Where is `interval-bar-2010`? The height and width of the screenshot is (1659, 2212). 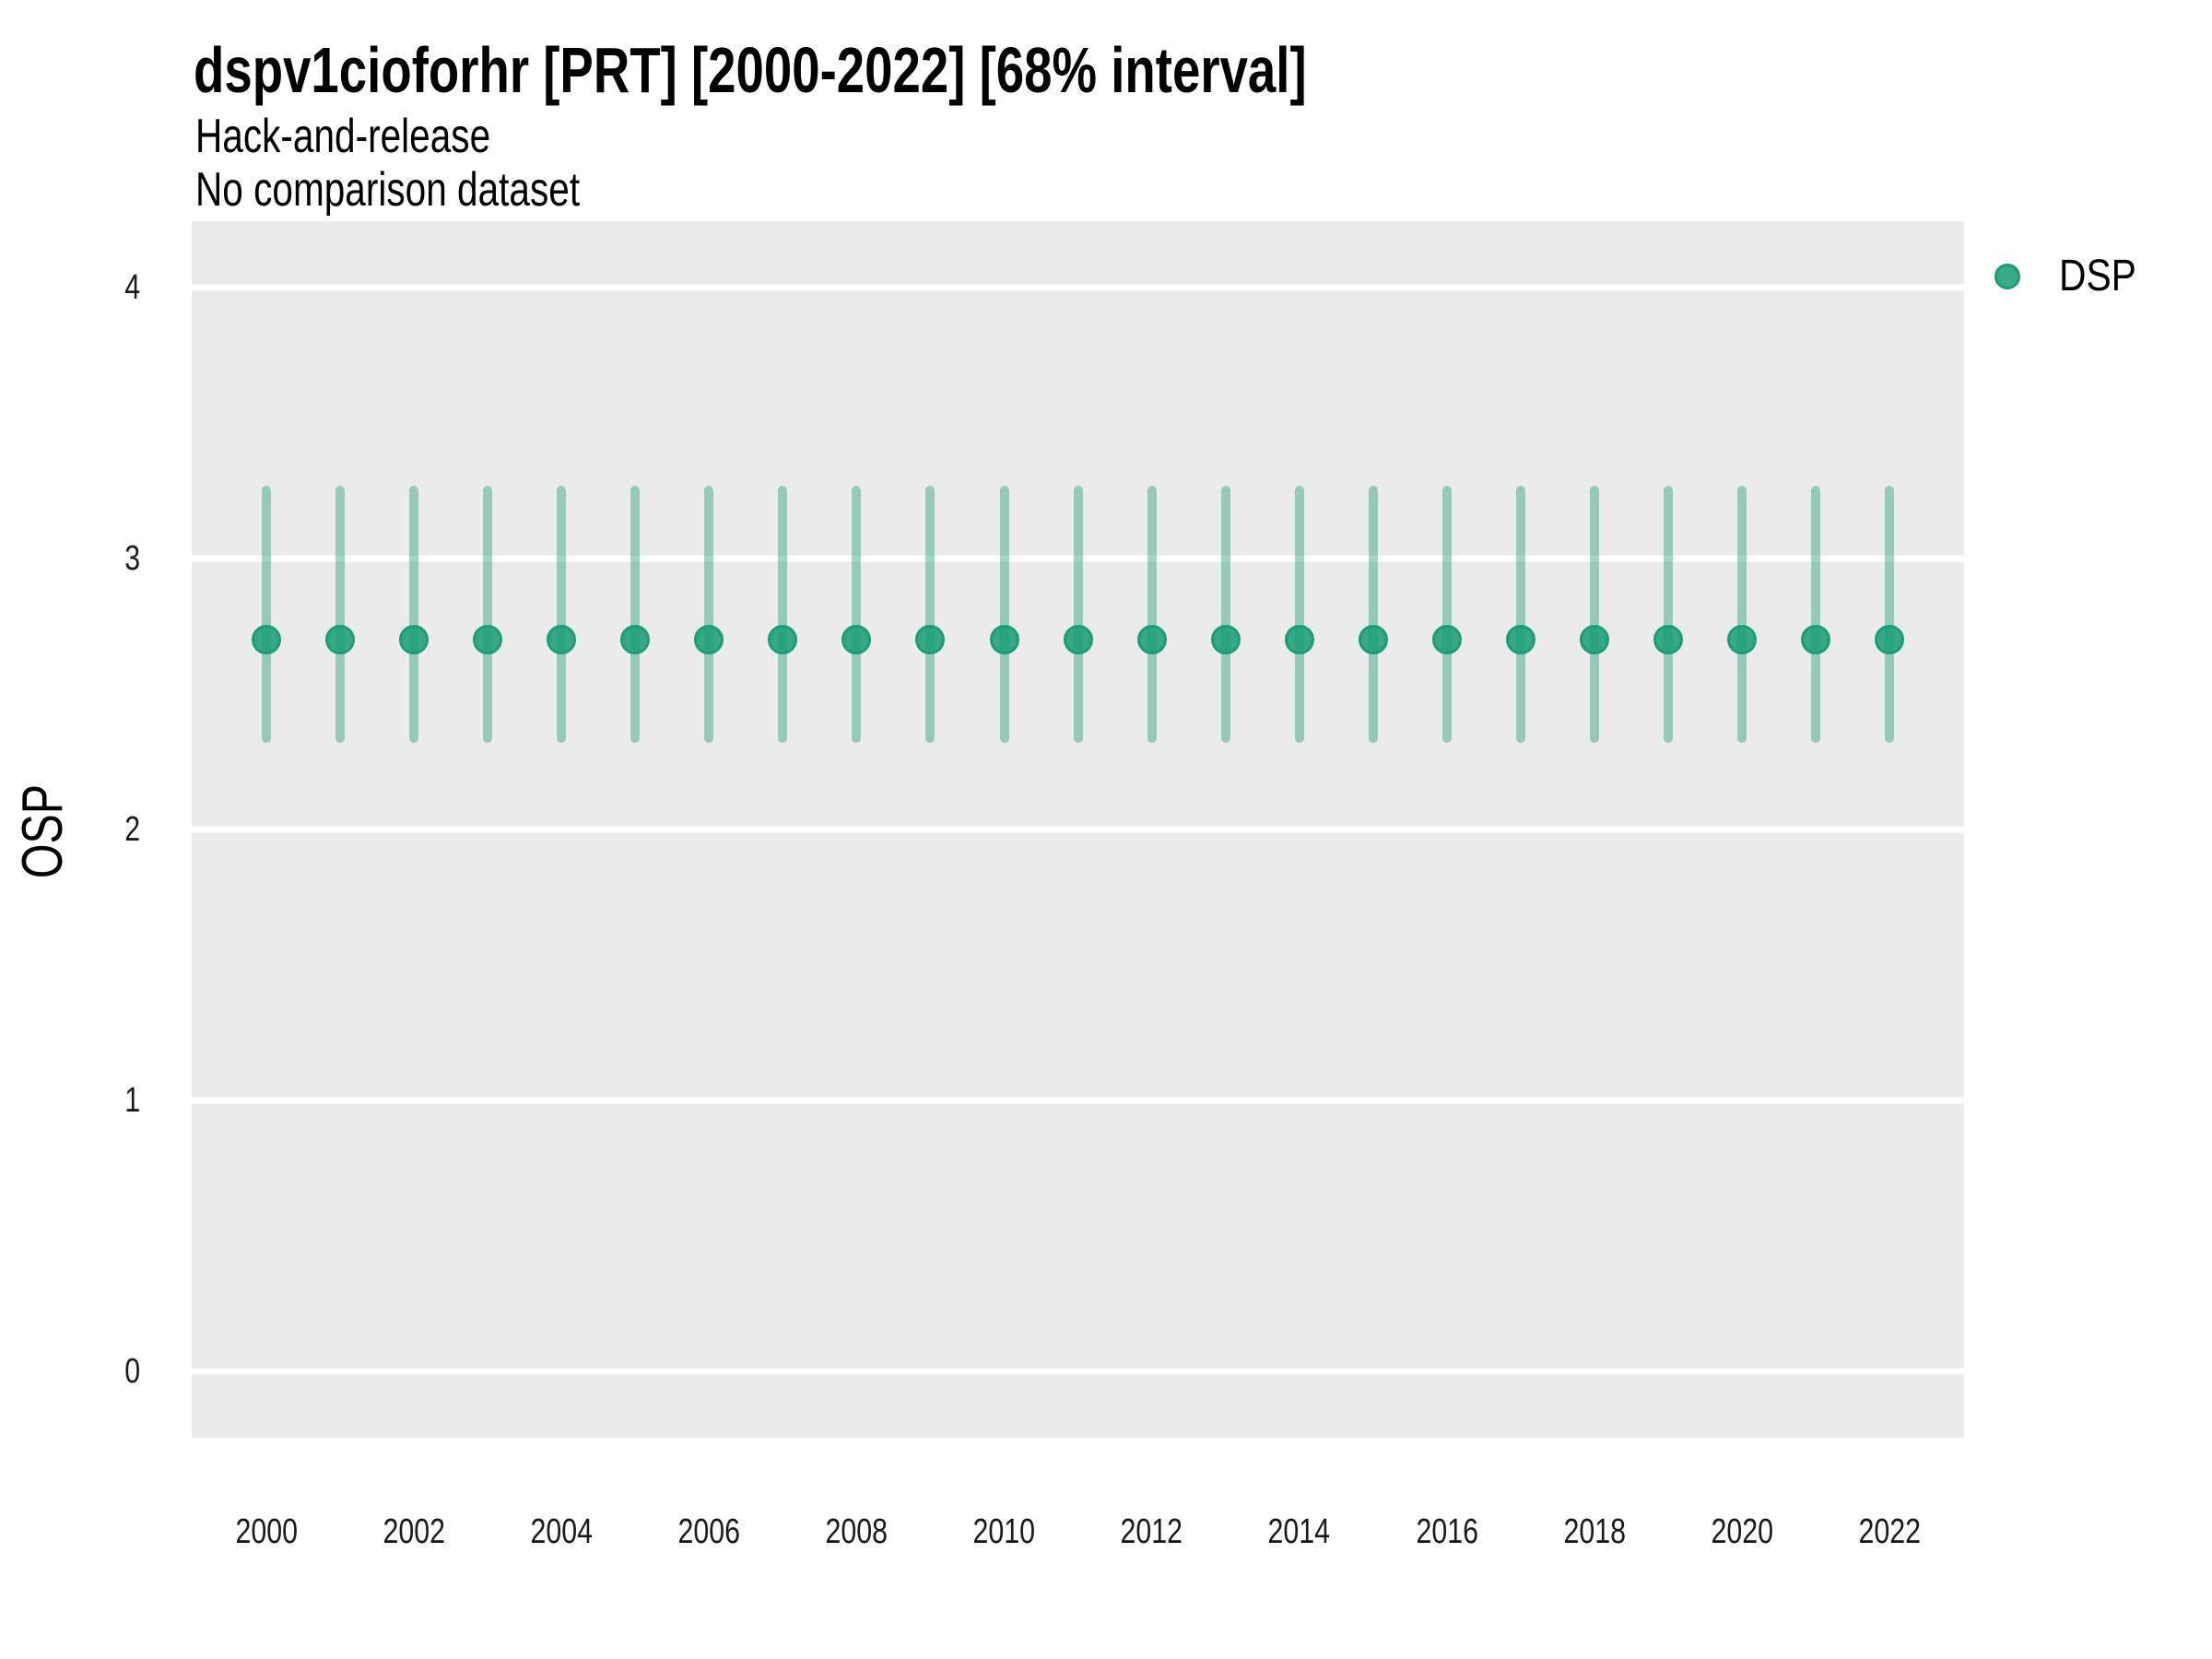 interval-bar-2010 is located at coordinates (1004, 614).